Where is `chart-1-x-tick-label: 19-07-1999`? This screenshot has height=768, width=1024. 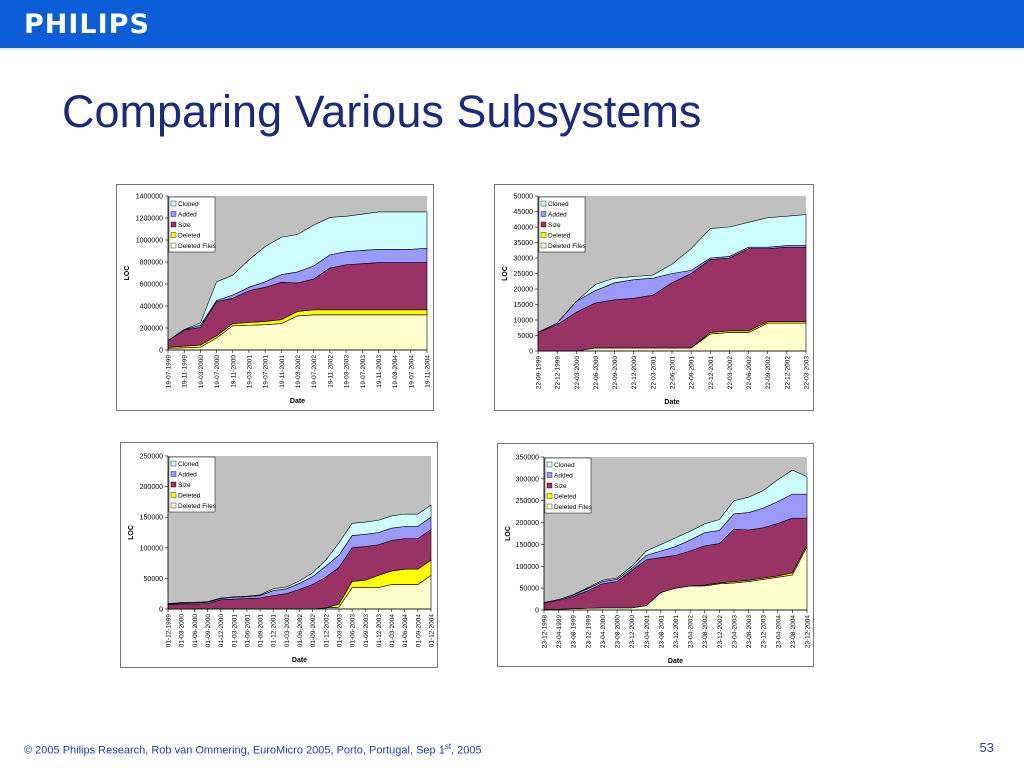
chart-1-x-tick-label: 19-07-1999 is located at coordinates (169, 372).